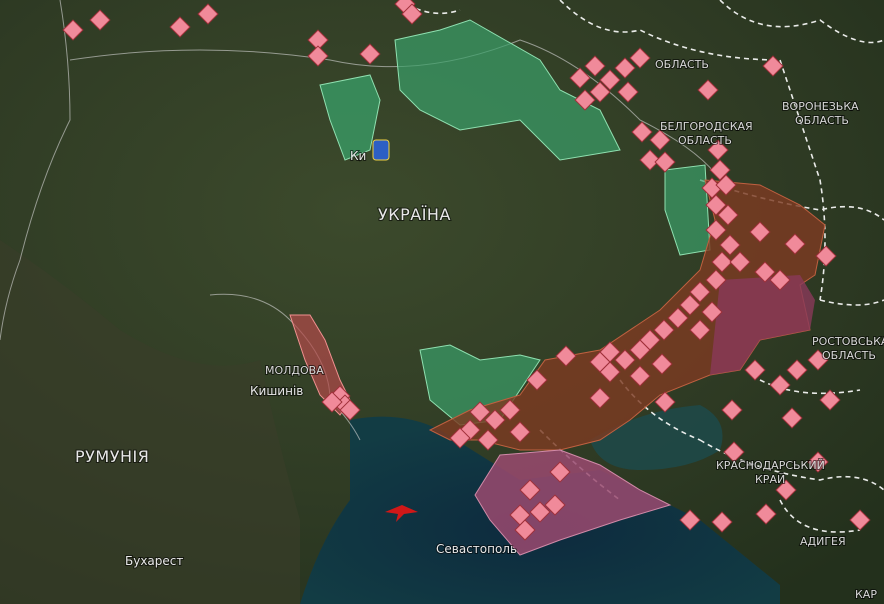 The image size is (884, 604). What do you see at coordinates (820, 113) in the screenshot?
I see `region-label: ВОРОНЕЗЬКА ОБЛАСТЬ` at bounding box center [820, 113].